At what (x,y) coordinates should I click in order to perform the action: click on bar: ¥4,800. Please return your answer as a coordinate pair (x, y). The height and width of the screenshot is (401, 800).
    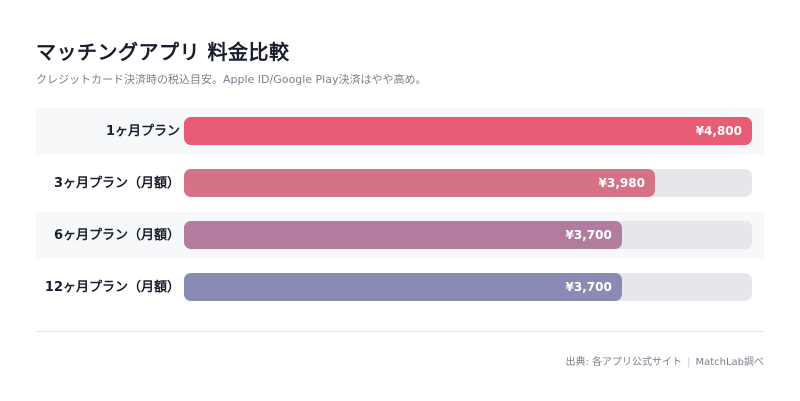
    Looking at the image, I should click on (468, 131).